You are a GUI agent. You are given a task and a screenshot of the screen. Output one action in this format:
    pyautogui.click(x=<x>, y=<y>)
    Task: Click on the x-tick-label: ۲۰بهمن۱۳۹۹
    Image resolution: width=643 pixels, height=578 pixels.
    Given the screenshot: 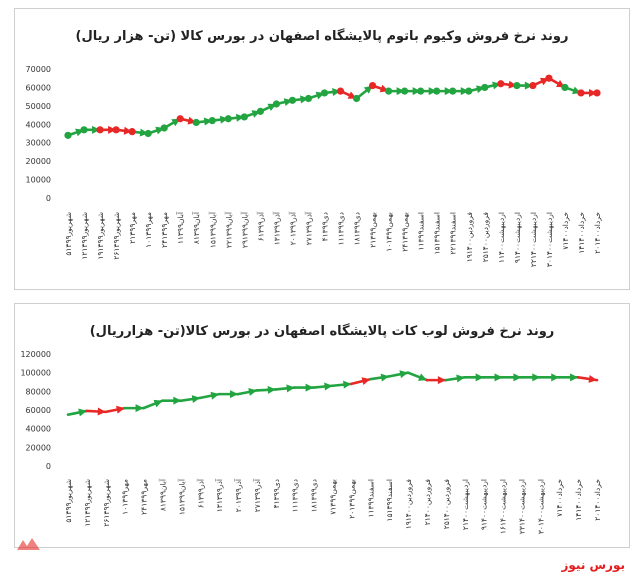 What is the action you would take?
    pyautogui.click(x=351, y=499)
    